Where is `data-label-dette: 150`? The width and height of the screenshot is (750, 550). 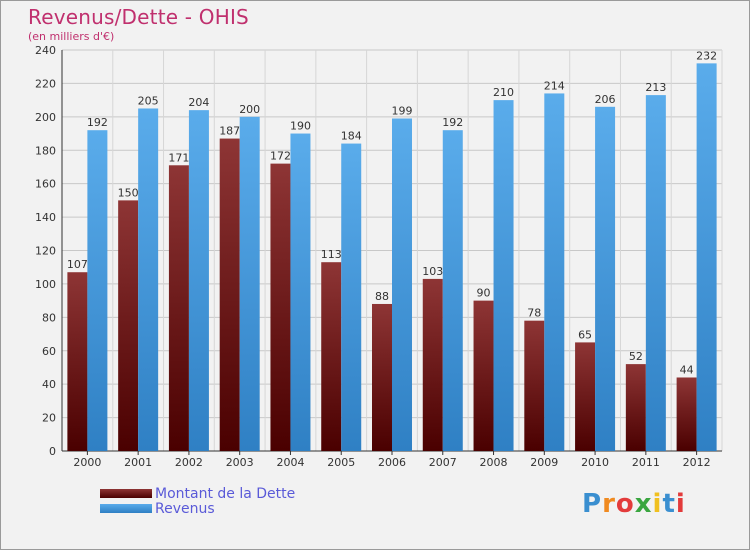 data-label-dette: 150 is located at coordinates (128, 192).